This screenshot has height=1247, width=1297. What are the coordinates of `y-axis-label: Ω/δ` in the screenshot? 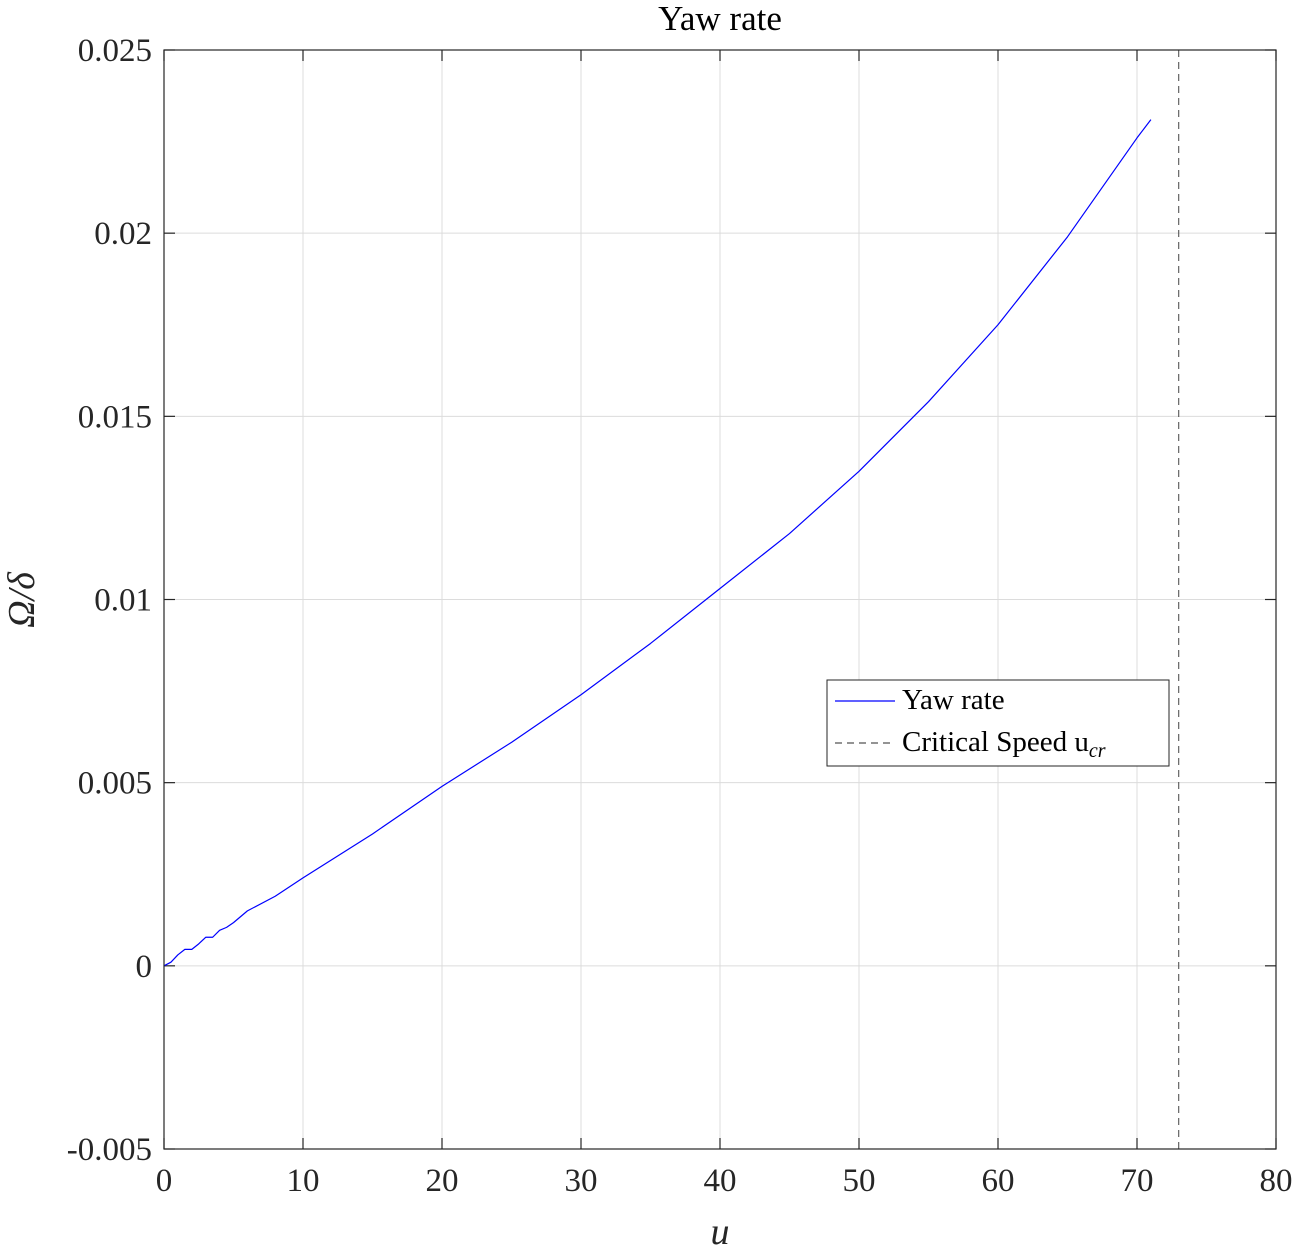 It's located at (22, 599).